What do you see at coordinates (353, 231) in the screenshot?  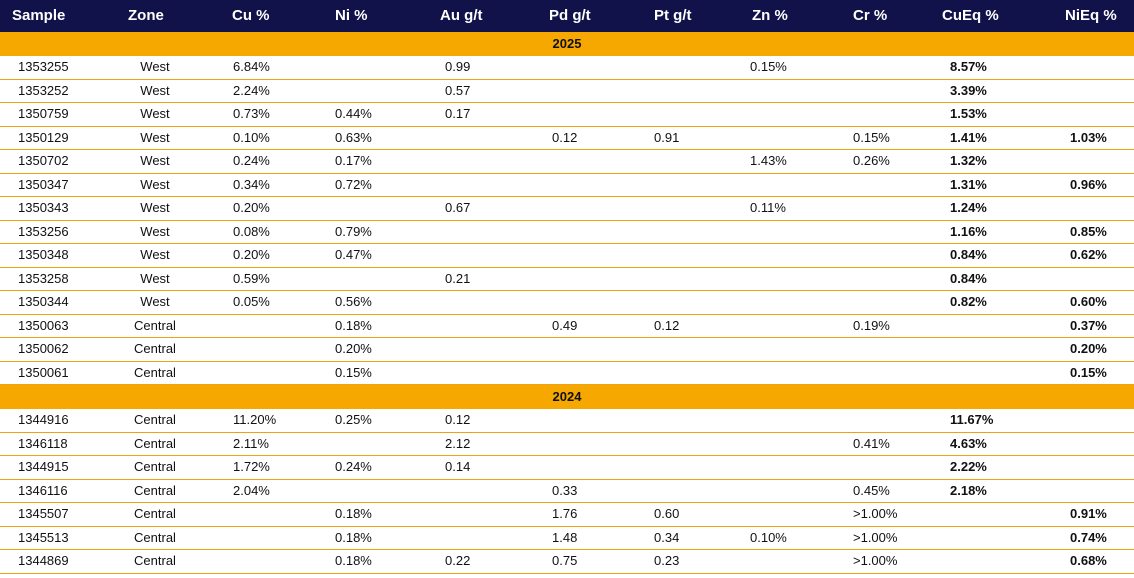 I see `table-cell: 0.79%` at bounding box center [353, 231].